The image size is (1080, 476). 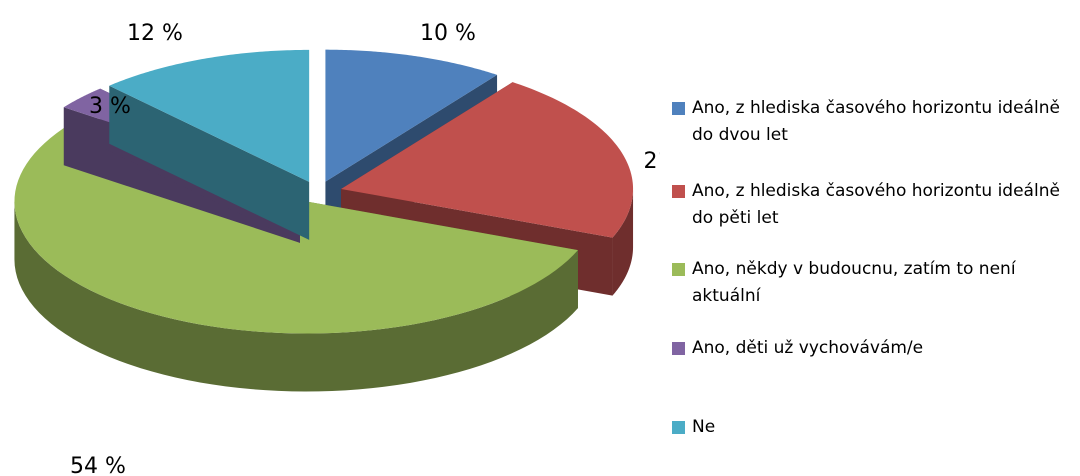 What do you see at coordinates (652, 161) in the screenshot?
I see `data-label: 21%` at bounding box center [652, 161].